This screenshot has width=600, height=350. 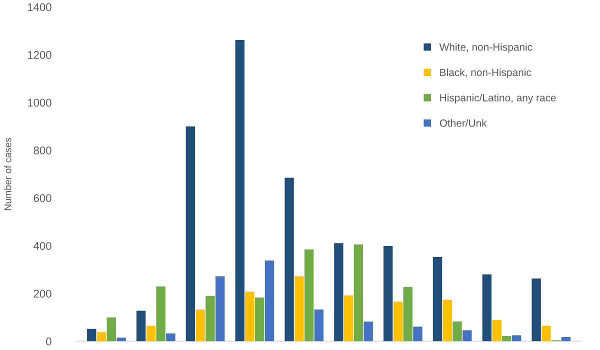 What do you see at coordinates (40, 102) in the screenshot?
I see `y-tick-label: 1000` at bounding box center [40, 102].